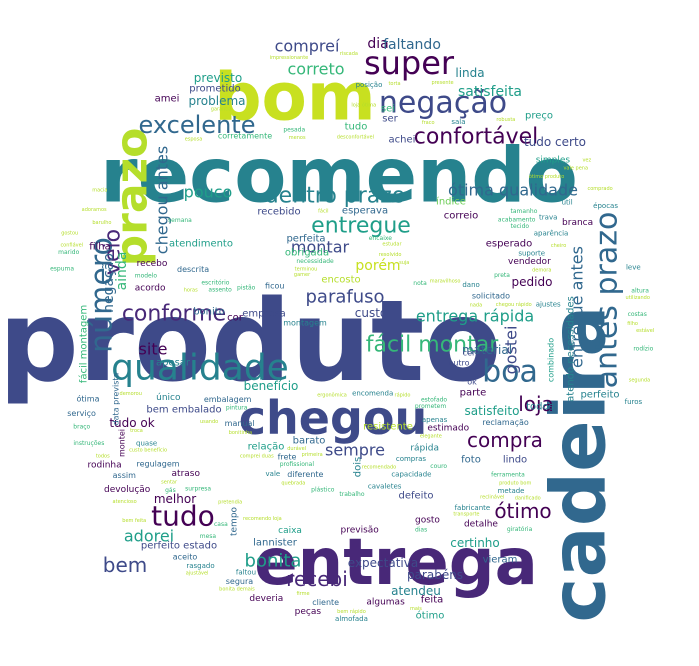 The height and width of the screenshot is (666, 699). I want to click on cloud-word: presente, so click(442, 83).